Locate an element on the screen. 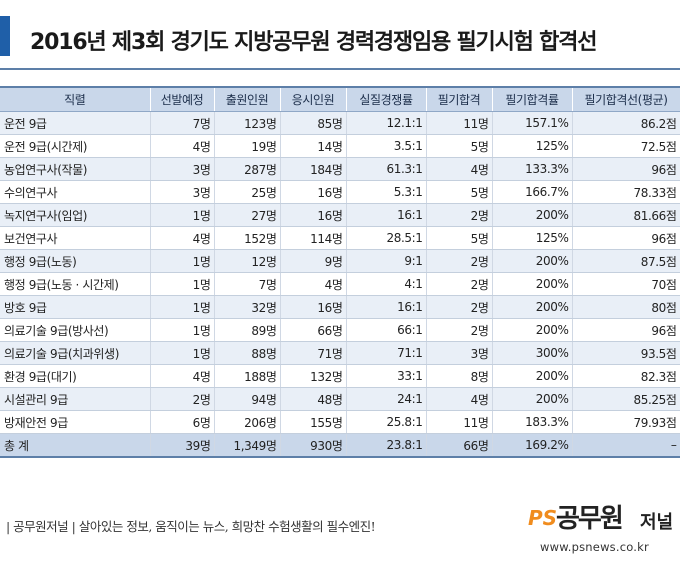 This screenshot has height=562, width=680. value-cell: 8명 is located at coordinates (459, 376).